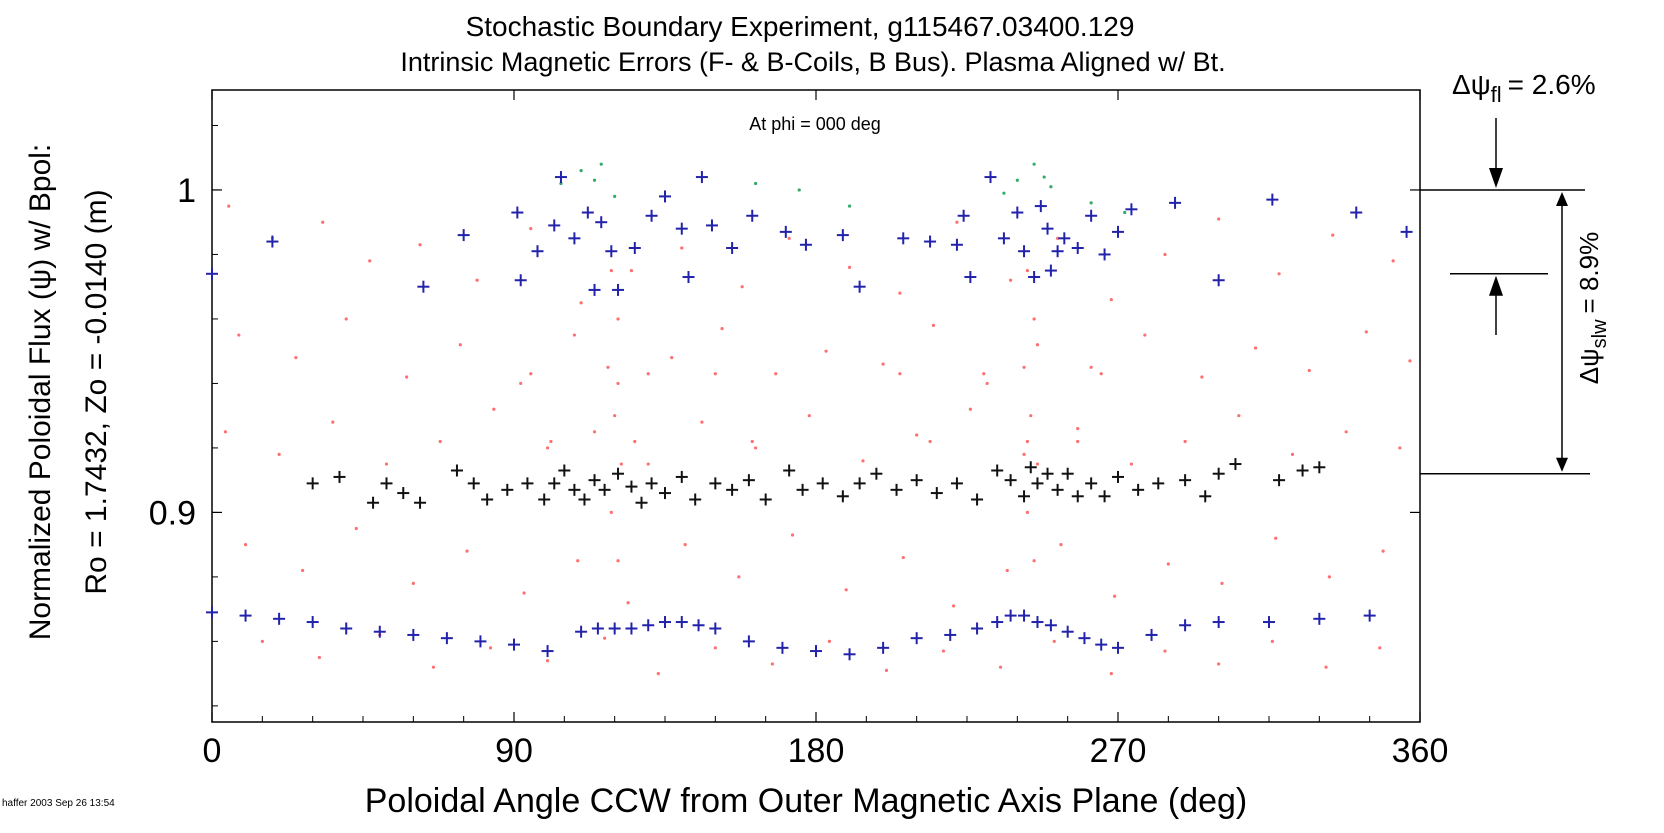  What do you see at coordinates (40, 392) in the screenshot?
I see `y-axis-label-line1: Normalized Poloidal Flux (ψ) w/ Bpol:` at bounding box center [40, 392].